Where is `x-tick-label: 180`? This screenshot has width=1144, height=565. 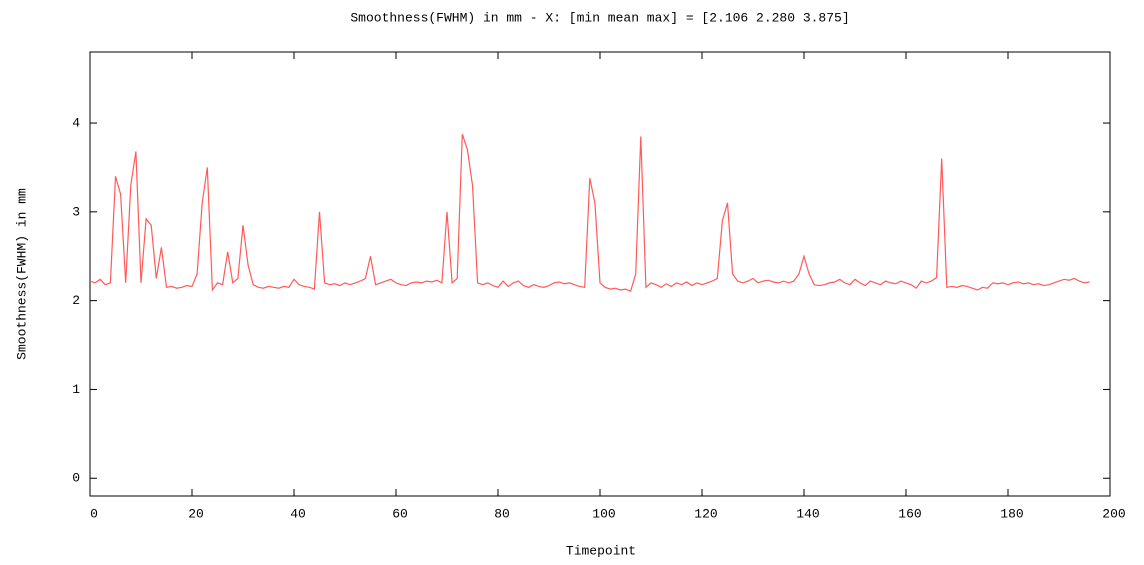
x-tick-label: 180 is located at coordinates (1011, 513).